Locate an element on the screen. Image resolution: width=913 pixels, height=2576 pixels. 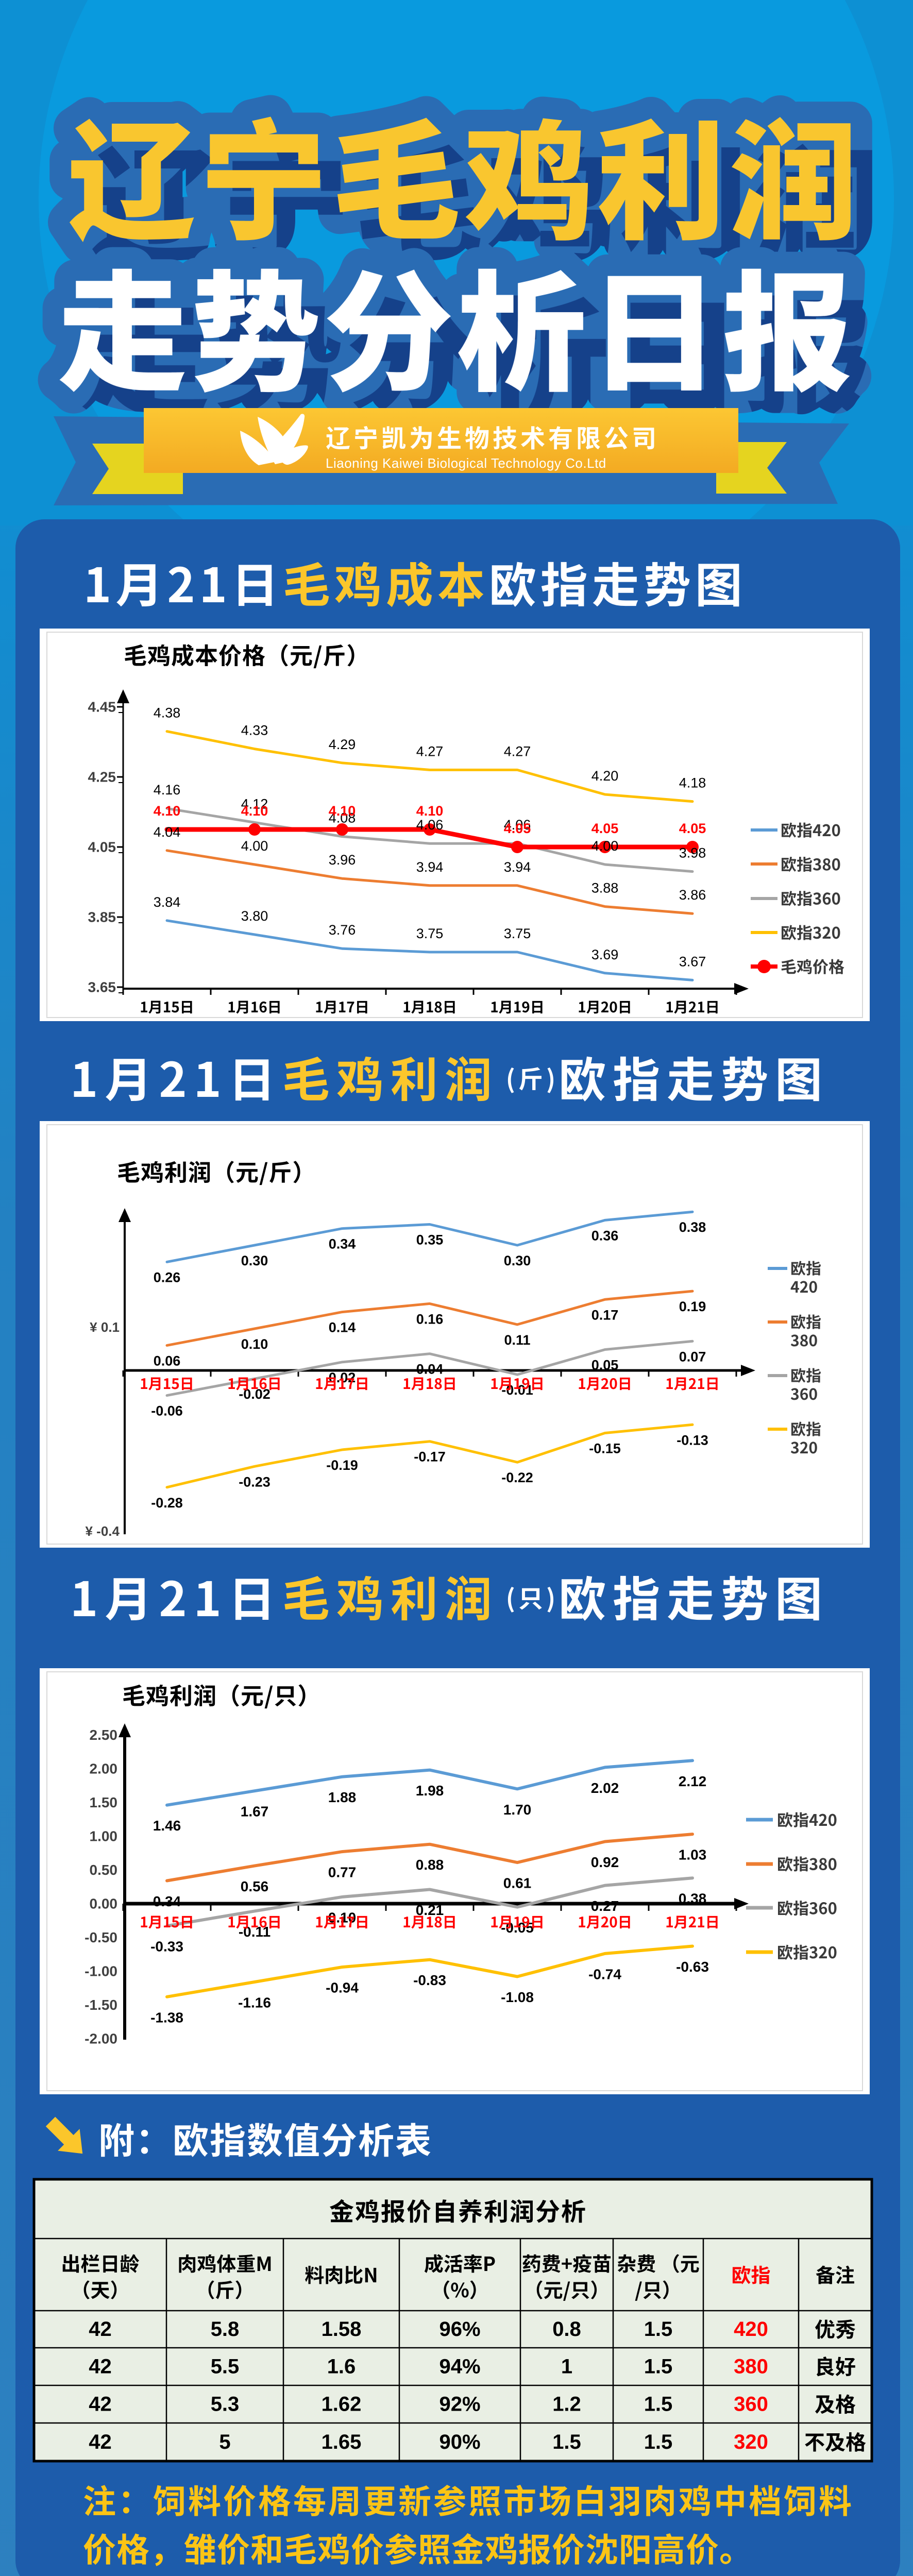
svg-text: 0.17 is located at coordinates (605, 1315).